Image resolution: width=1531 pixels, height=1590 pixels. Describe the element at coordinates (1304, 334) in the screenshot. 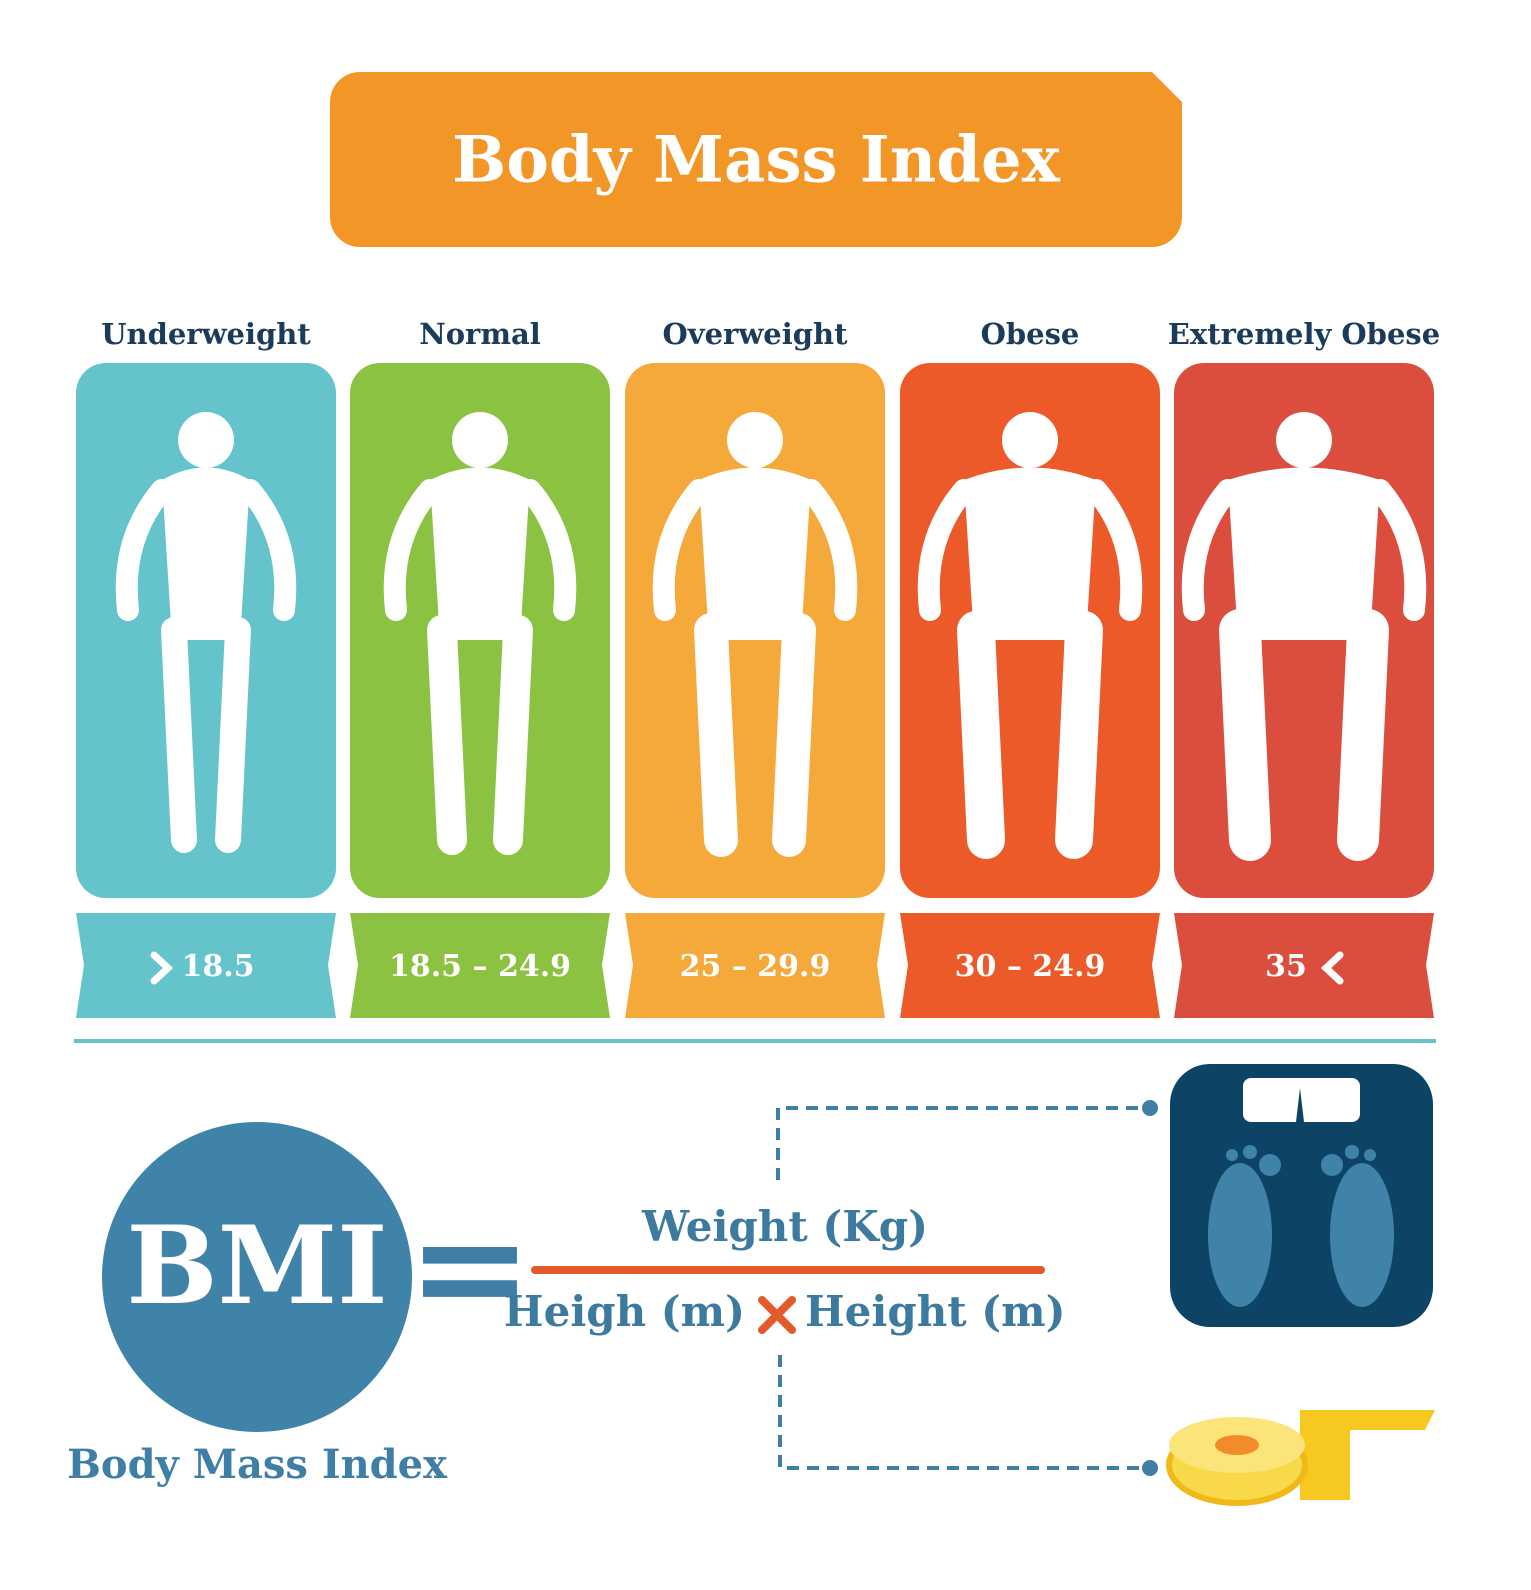

I see `category-label: Extremely Obese` at that location.